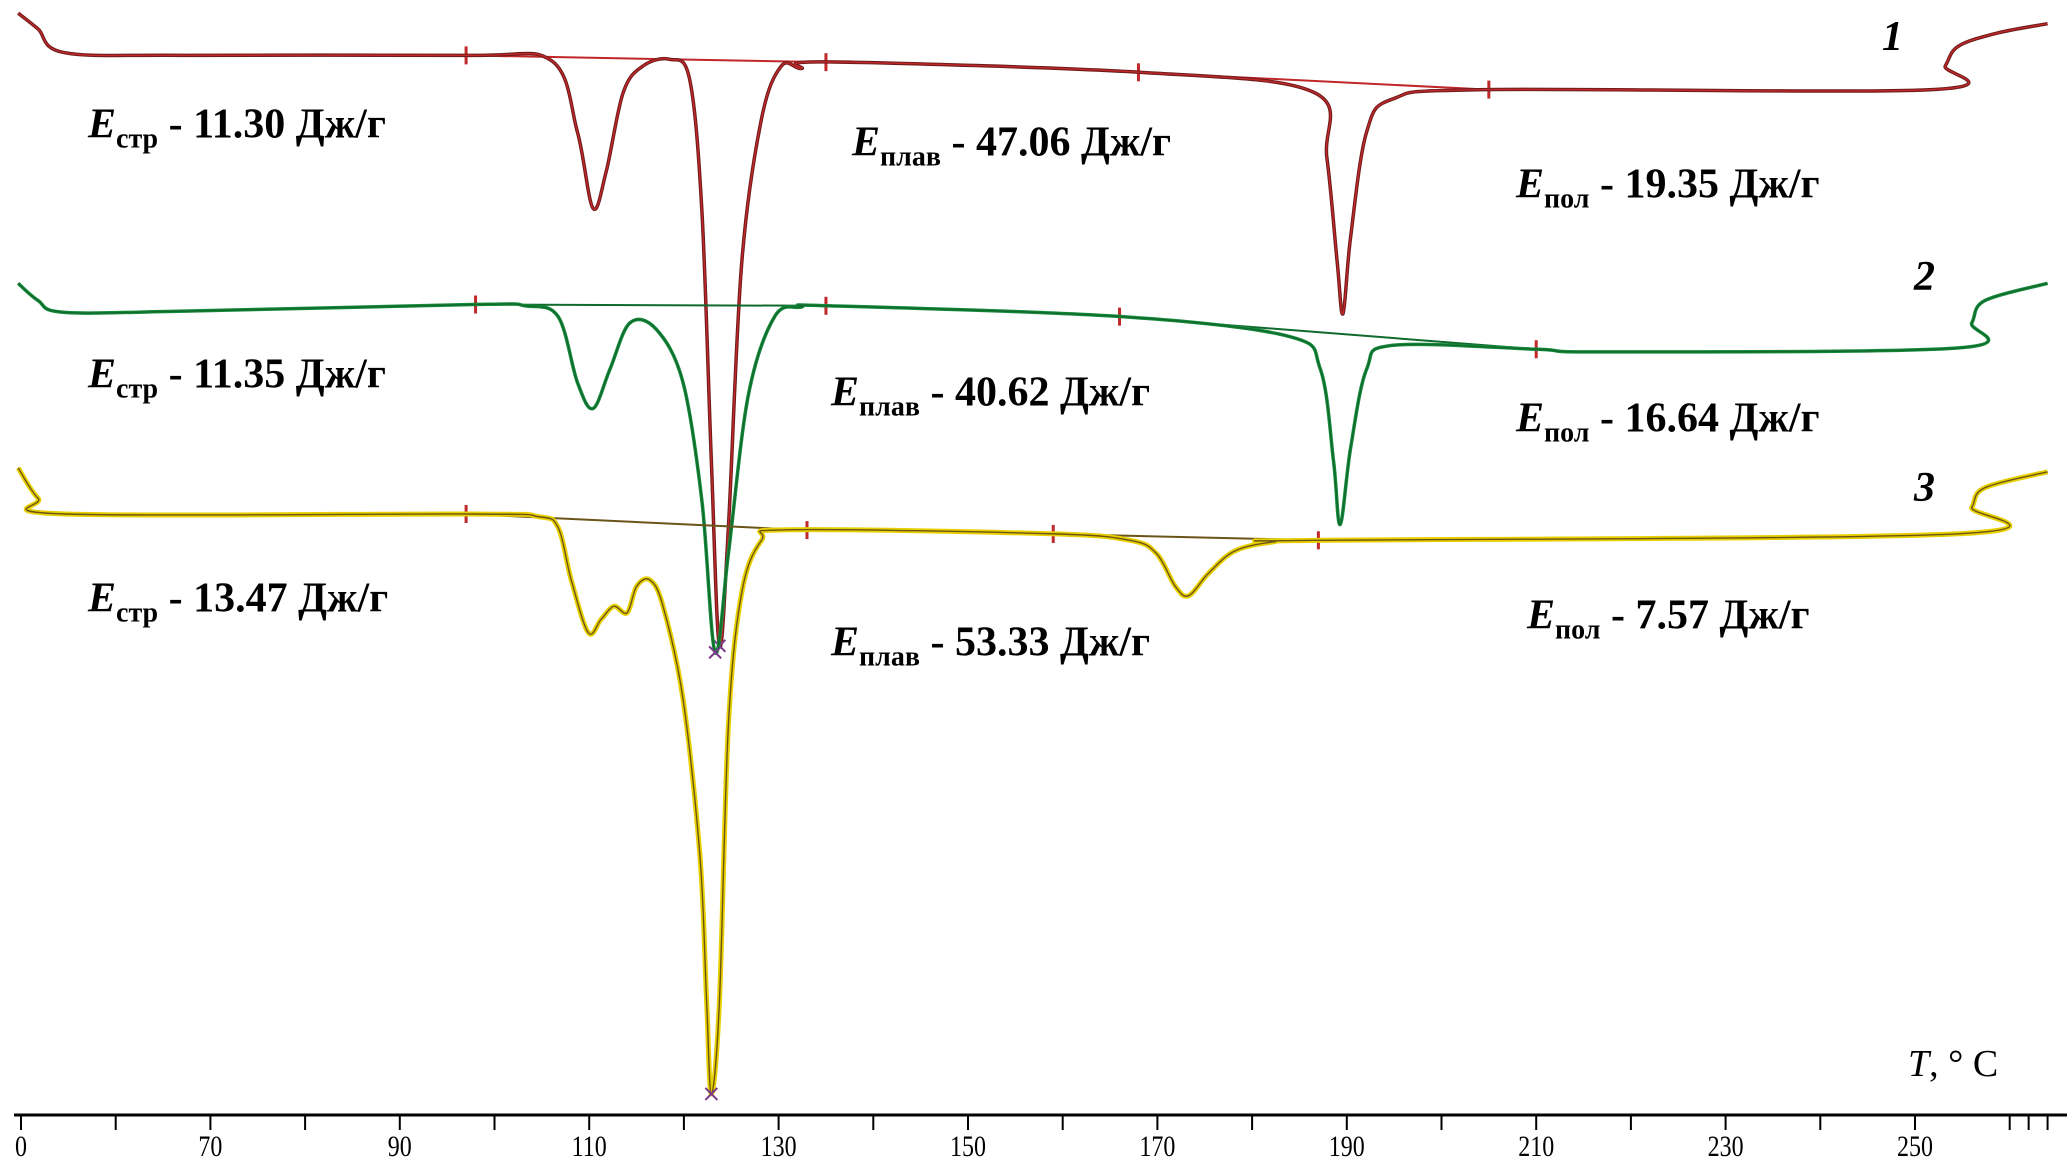 The width and height of the screenshot is (2067, 1172). Describe the element at coordinates (1040, 1138) in the screenshot. I see `x-axis: 0 70 90 110 130 150 170 190 210 230 250` at that location.